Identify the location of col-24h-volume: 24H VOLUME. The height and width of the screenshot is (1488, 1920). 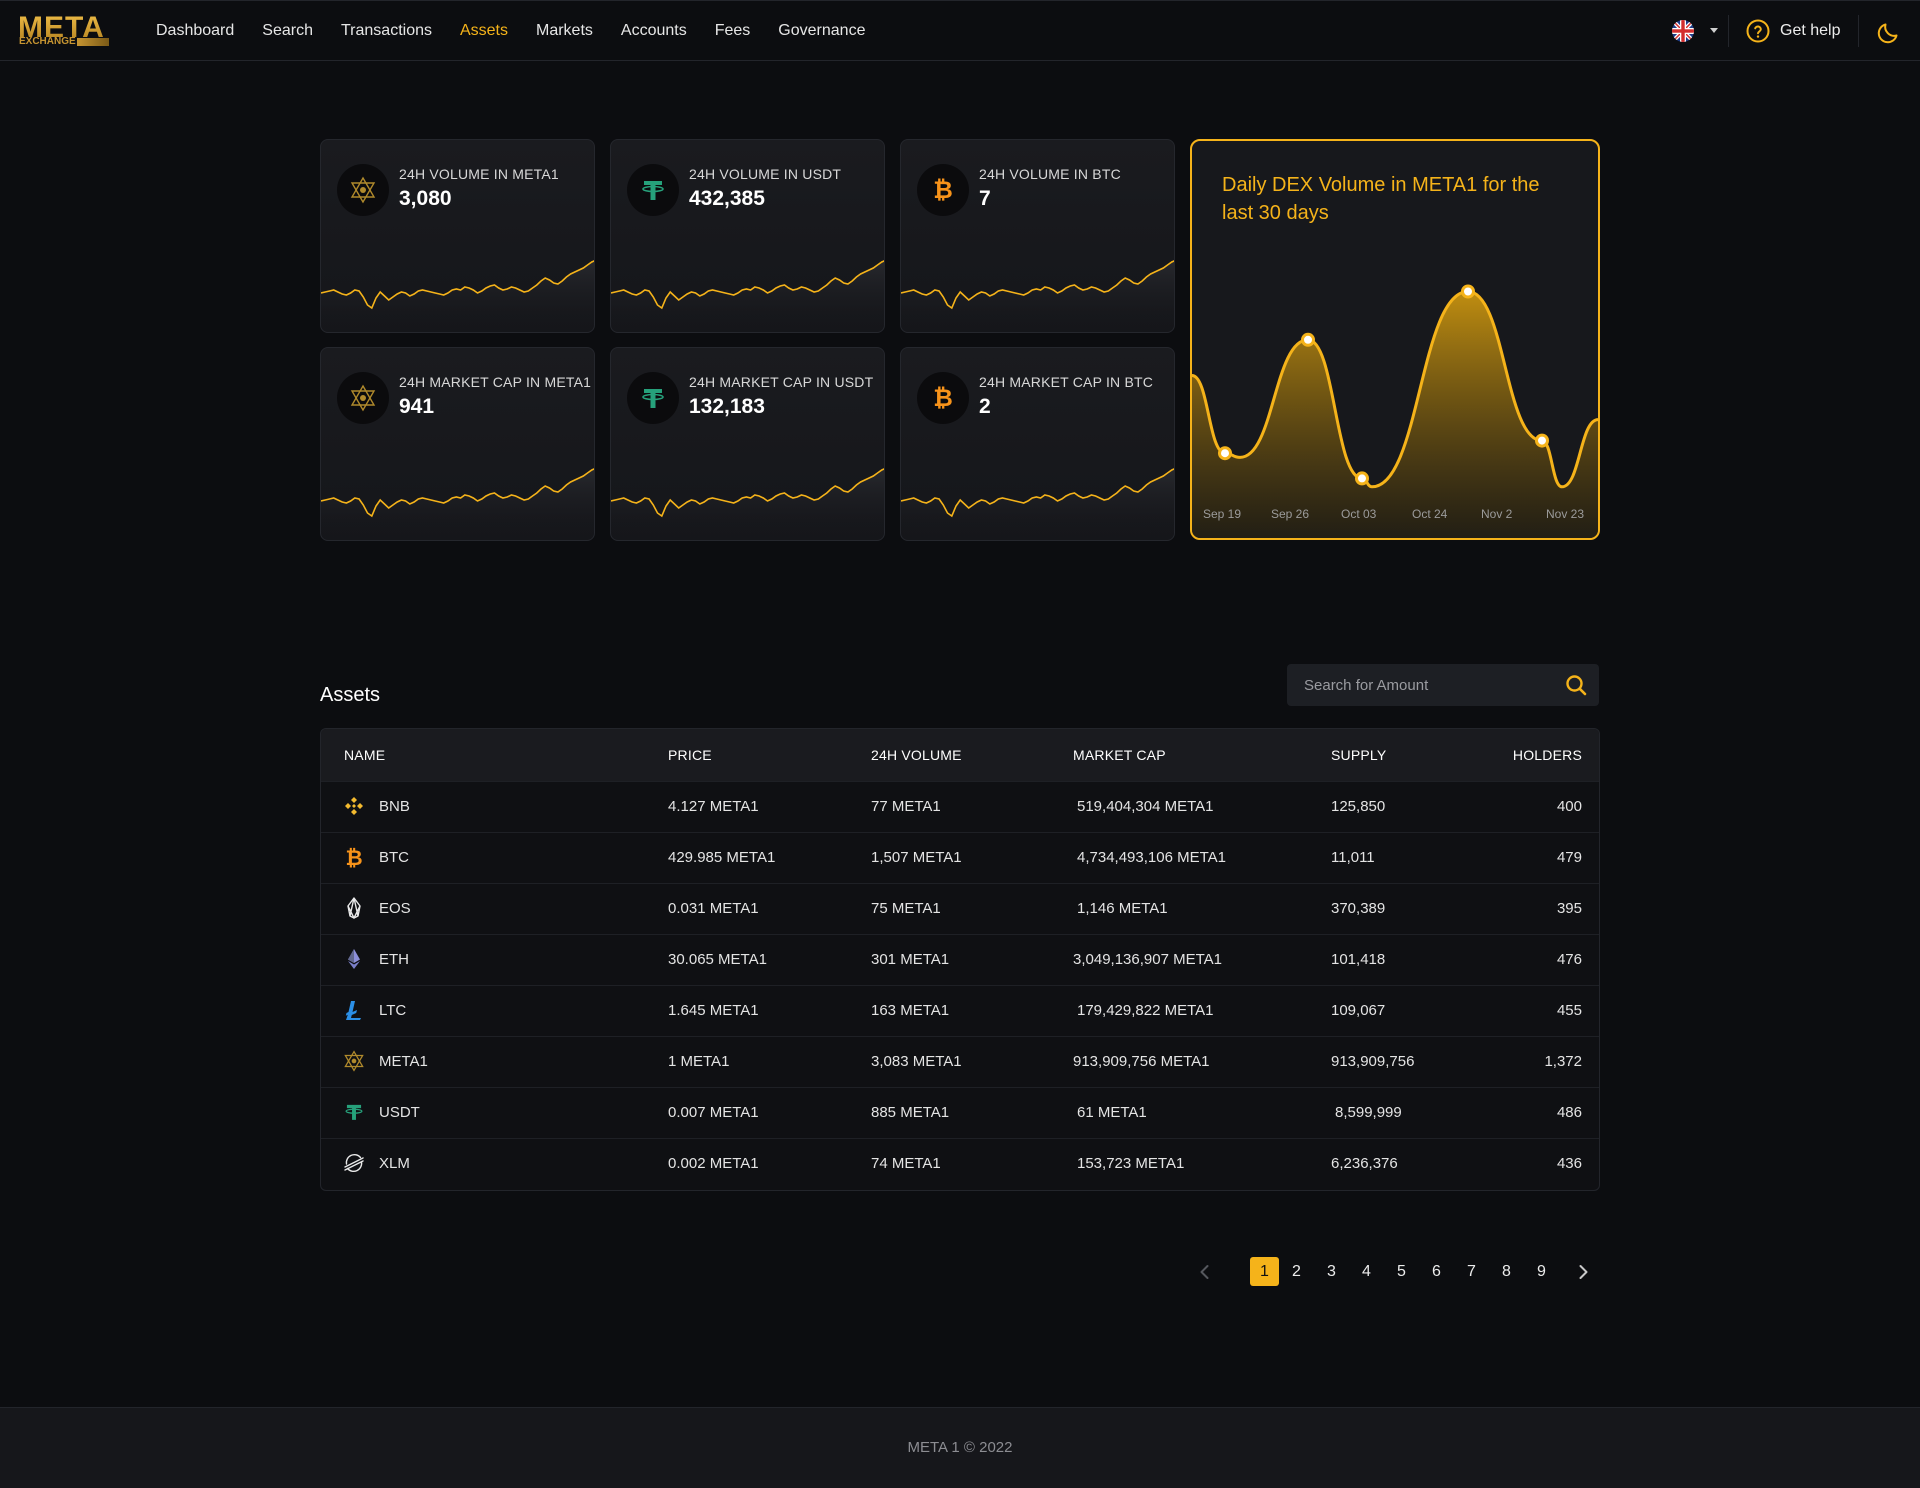
(916, 755).